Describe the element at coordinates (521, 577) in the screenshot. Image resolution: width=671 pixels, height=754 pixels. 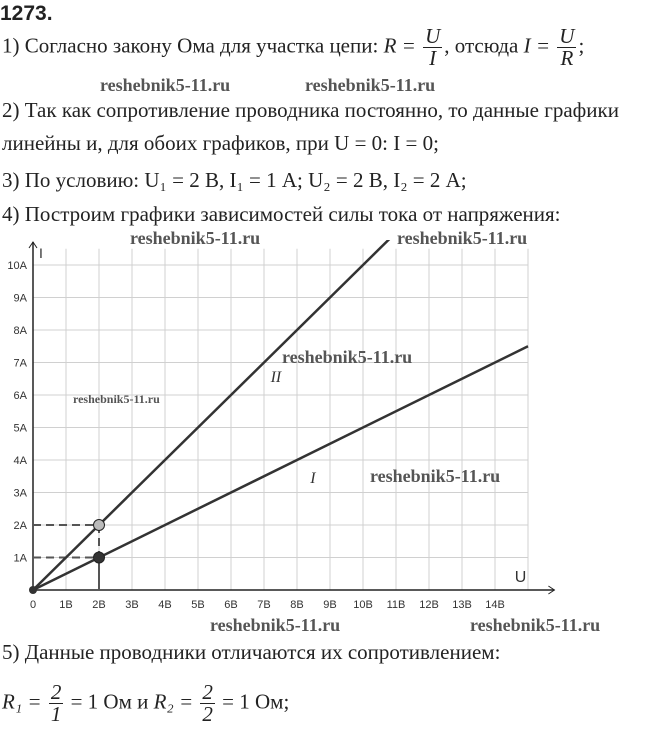
I see `x-axis-label: U` at that location.